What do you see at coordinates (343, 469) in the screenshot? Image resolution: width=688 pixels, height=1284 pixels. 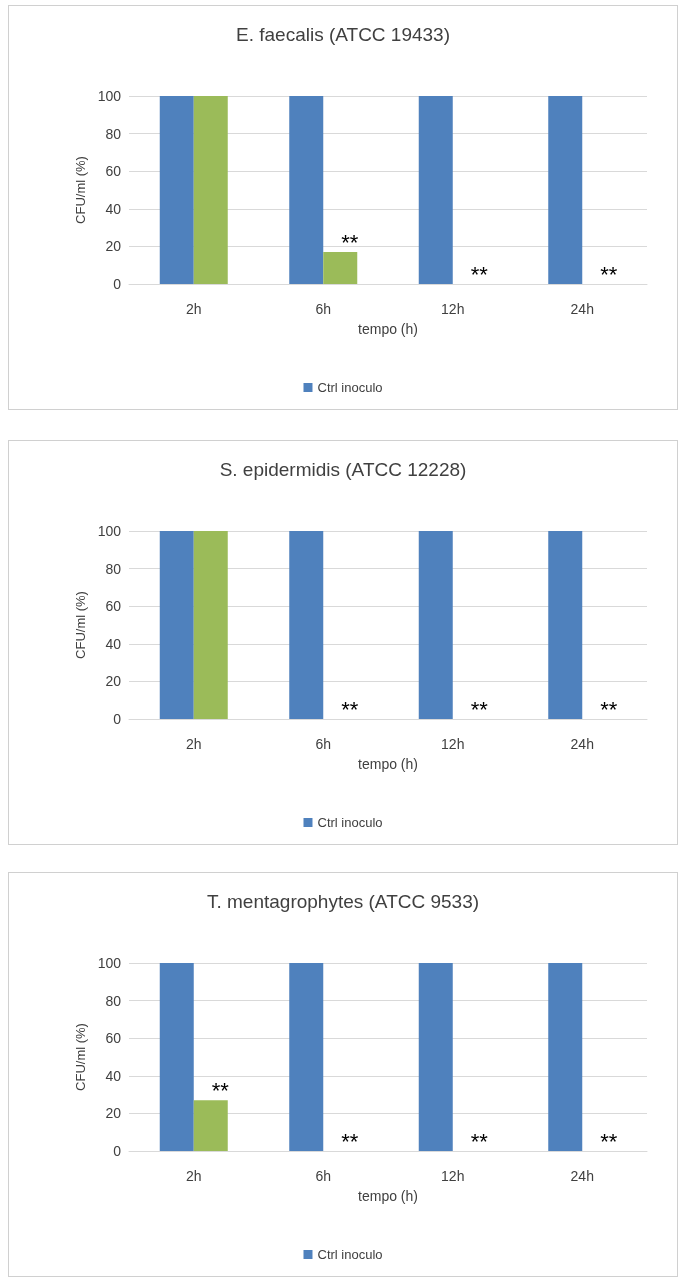 I see `chart-title: S. epidermidis (ATCC 12228)` at bounding box center [343, 469].